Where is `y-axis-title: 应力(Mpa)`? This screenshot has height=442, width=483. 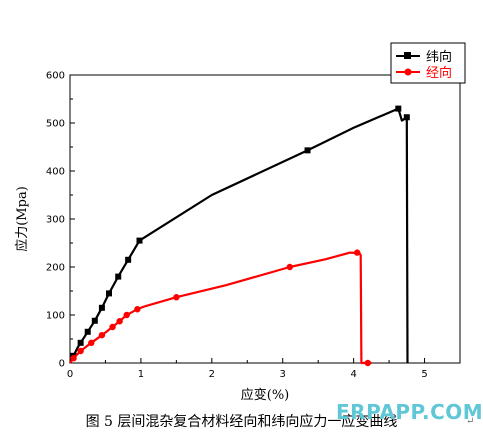
y-axis-title: 应力(Mpa) is located at coordinates (22, 219).